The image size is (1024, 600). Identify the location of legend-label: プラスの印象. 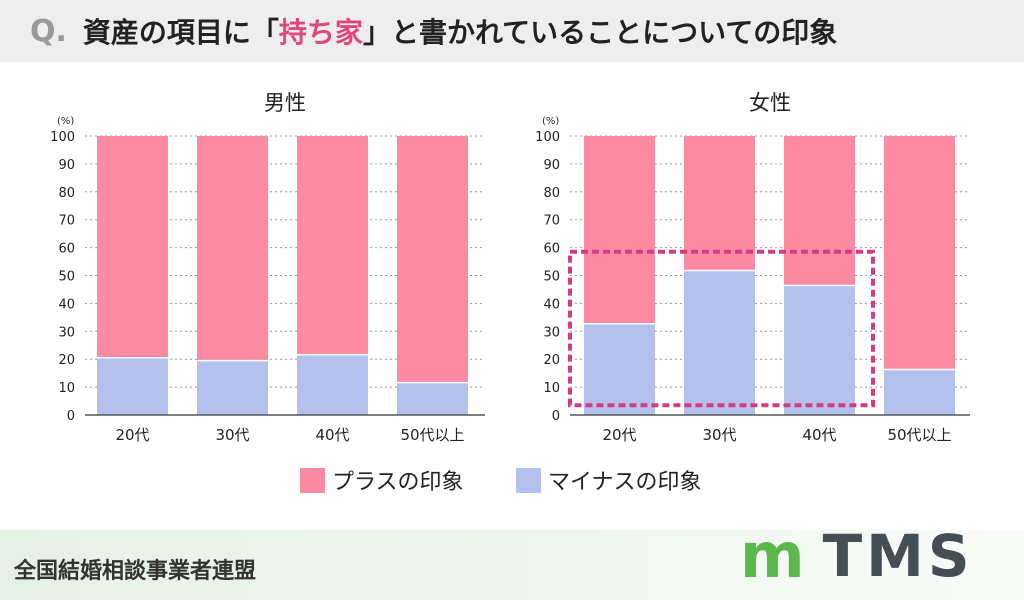
(398, 482).